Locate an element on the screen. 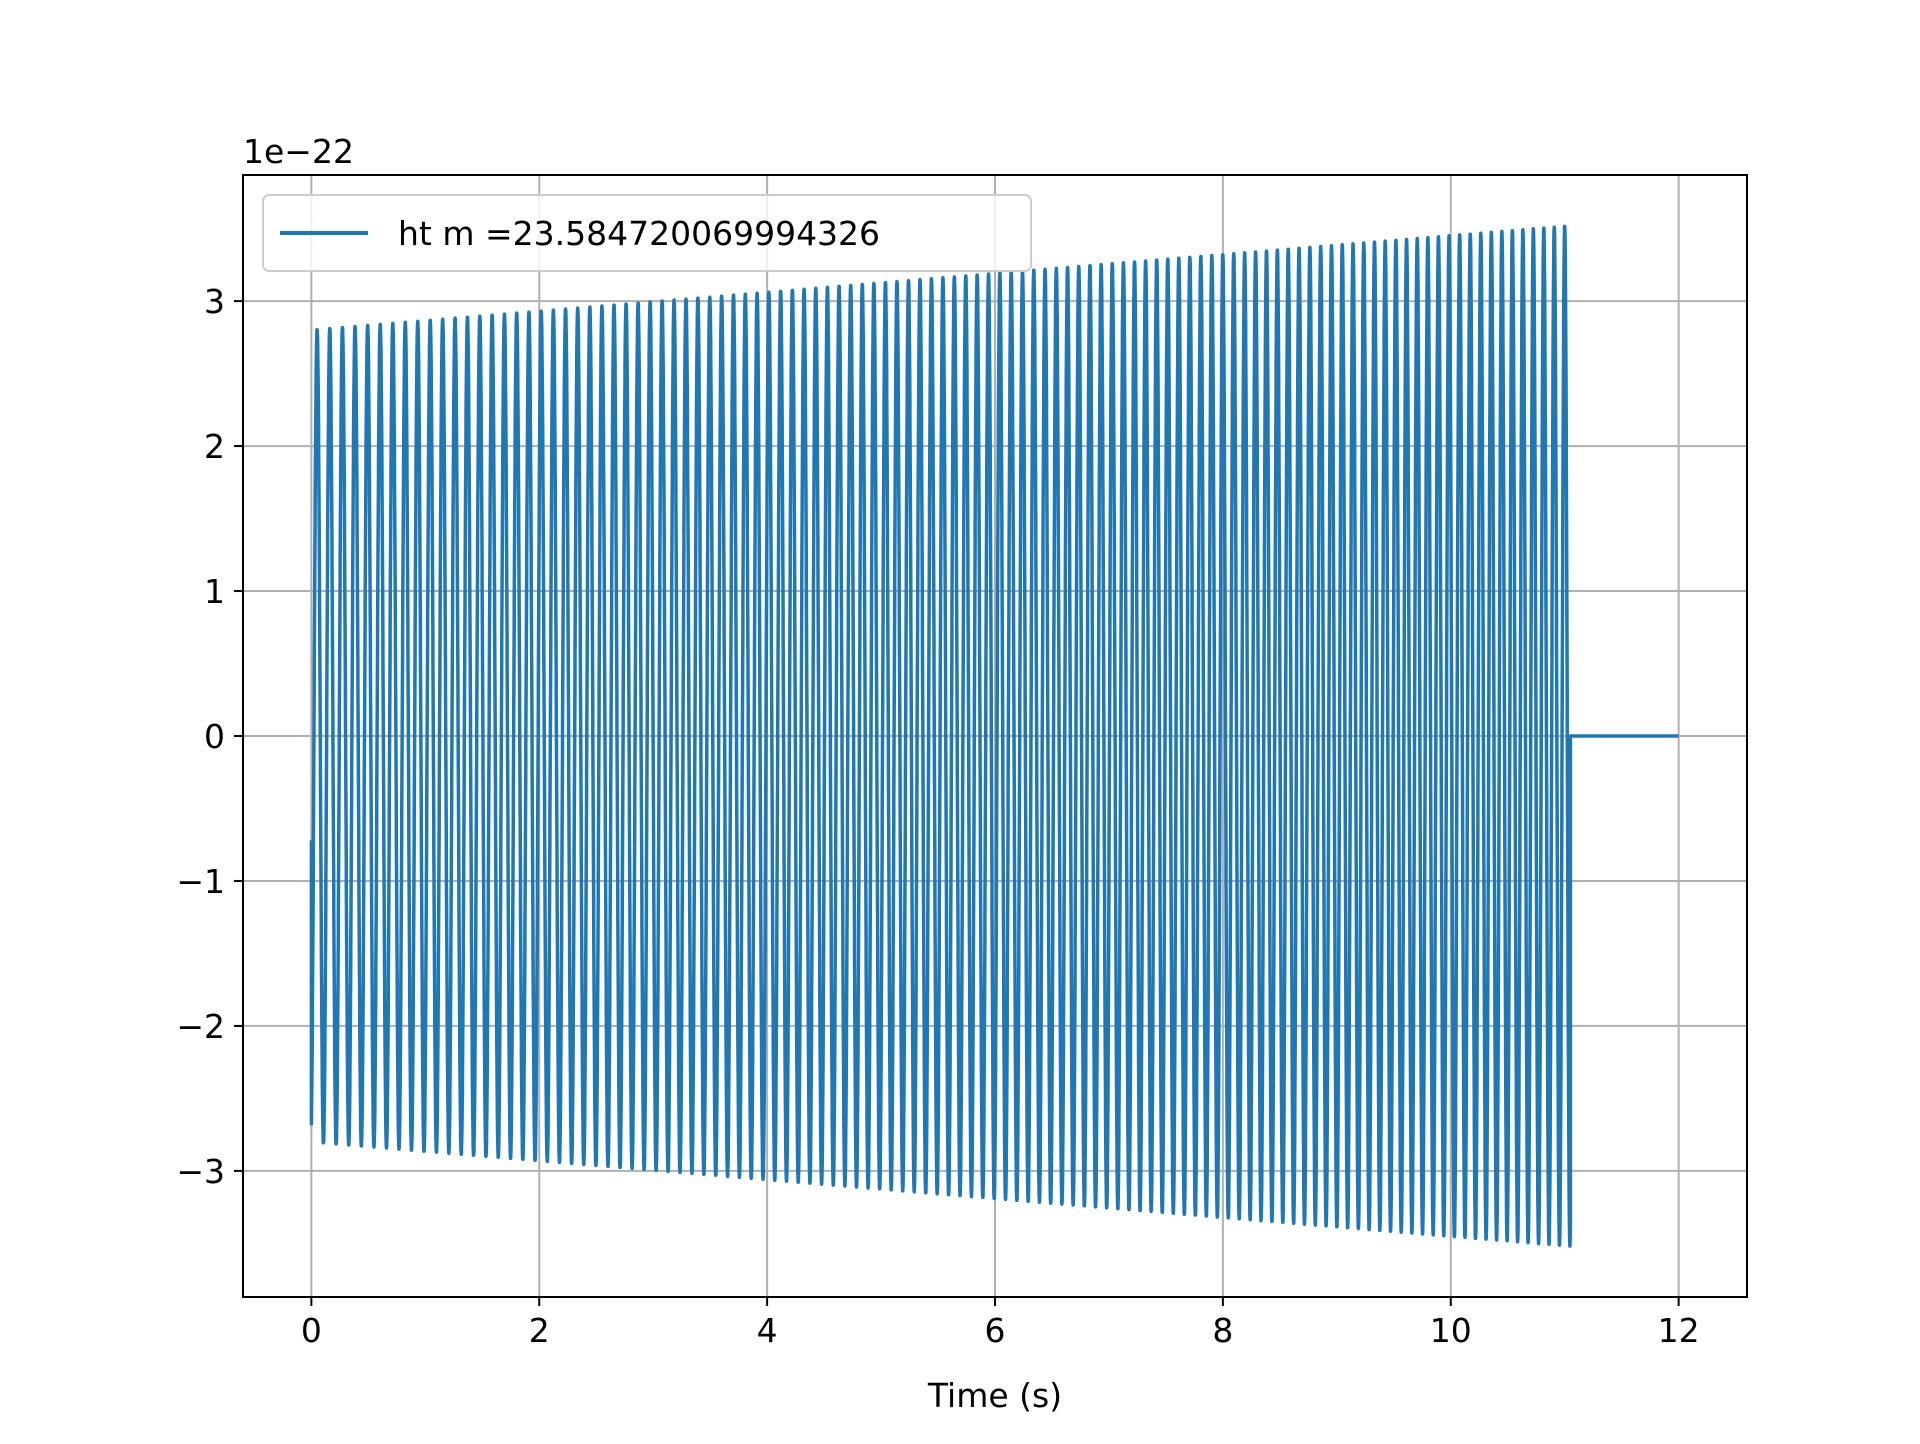 The image size is (1920, 1444). x-tick-label: 6 is located at coordinates (995, 1330).